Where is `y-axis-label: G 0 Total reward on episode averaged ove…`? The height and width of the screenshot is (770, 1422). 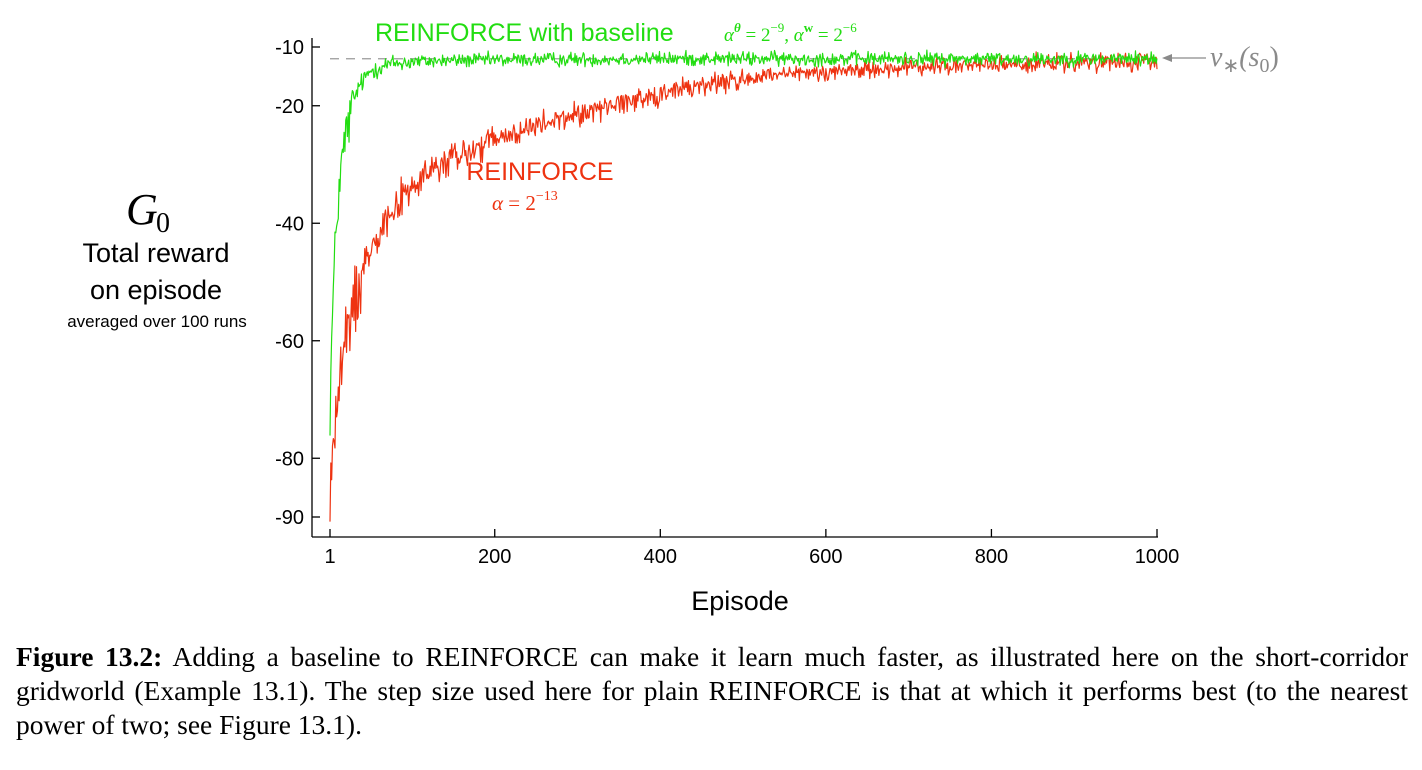
y-axis-label: G 0 Total reward on episode averaged ove… is located at coordinates (157, 258).